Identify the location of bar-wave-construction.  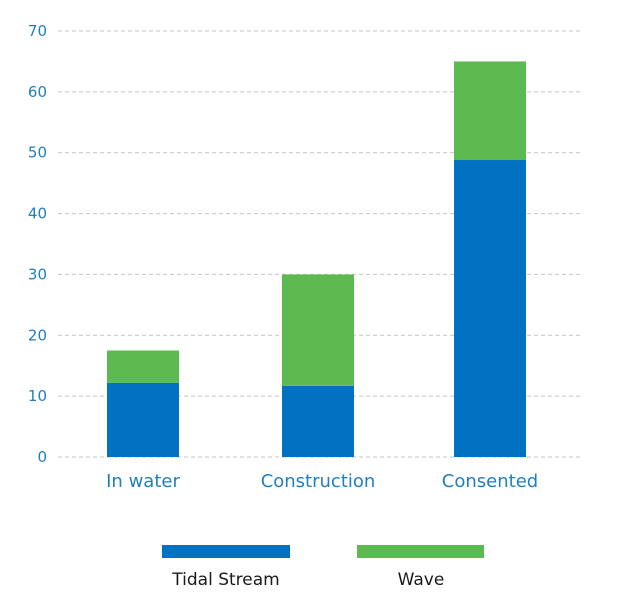
(318, 330).